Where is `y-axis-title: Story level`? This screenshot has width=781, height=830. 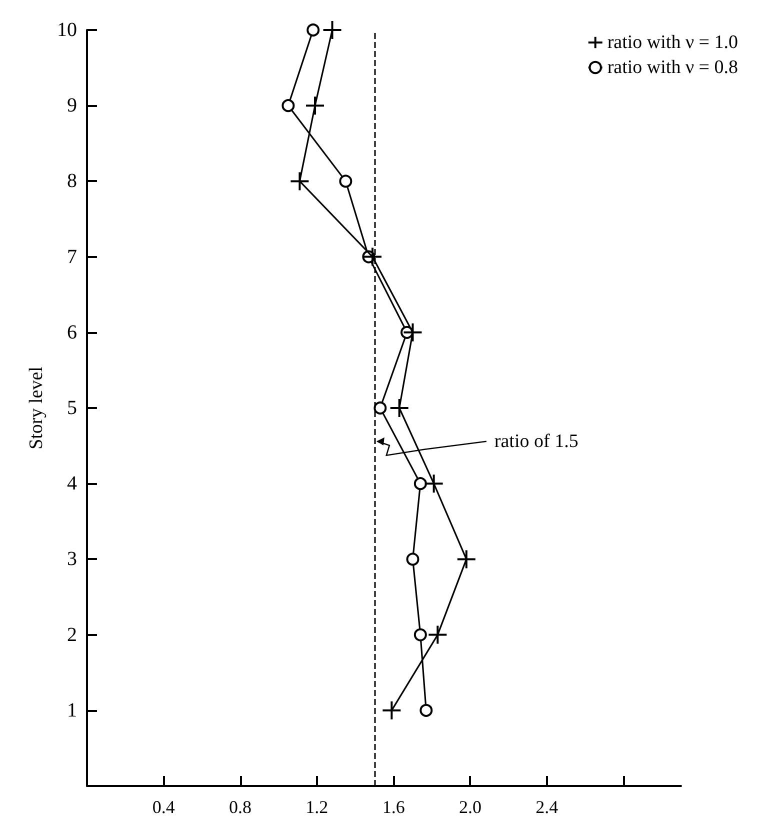
y-axis-title: Story level is located at coordinates (37, 408).